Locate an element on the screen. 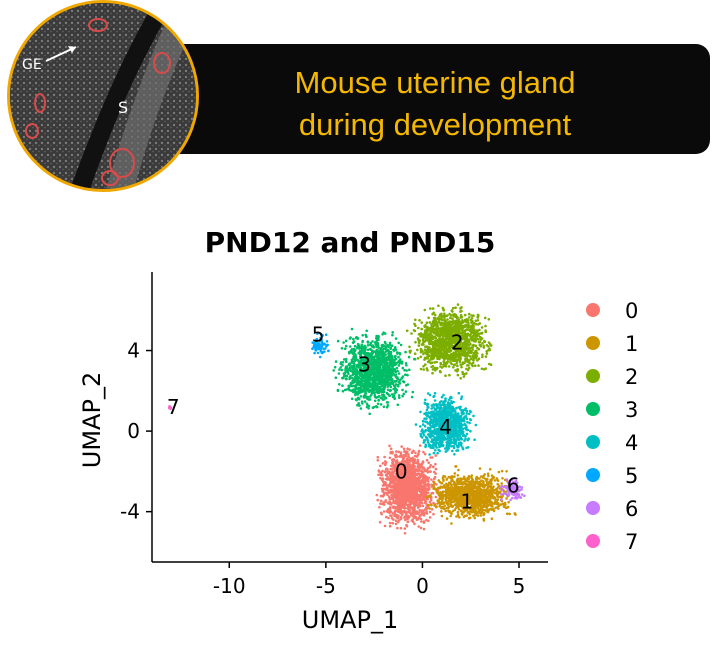  micrograph-image: GE S is located at coordinates (103, 96).